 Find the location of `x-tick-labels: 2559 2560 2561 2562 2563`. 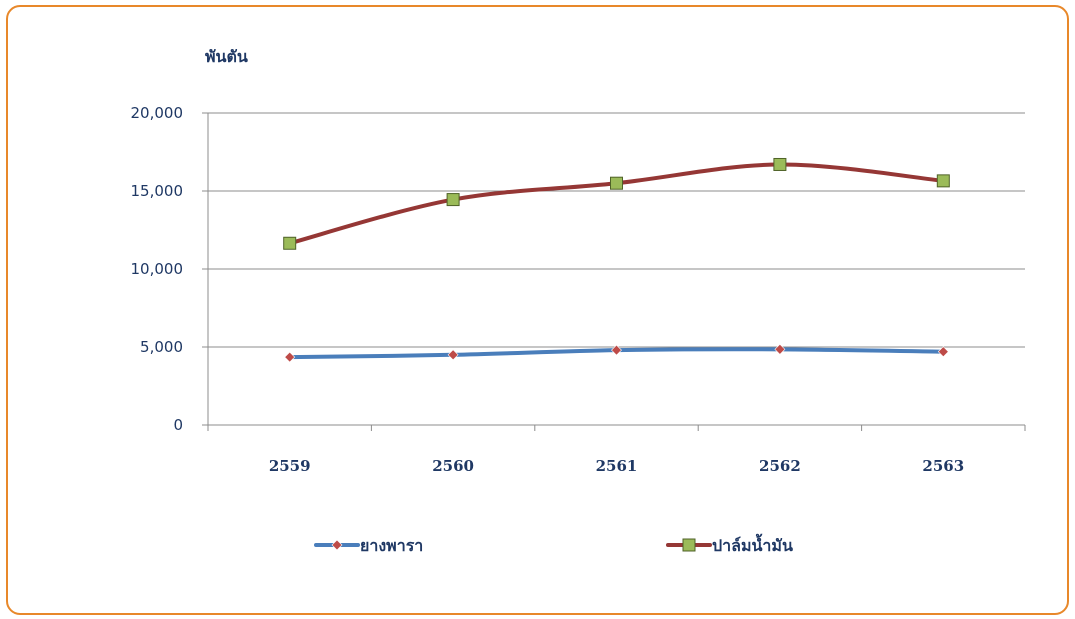

x-tick-labels: 2559 2560 2561 2562 2563 is located at coordinates (616, 466).